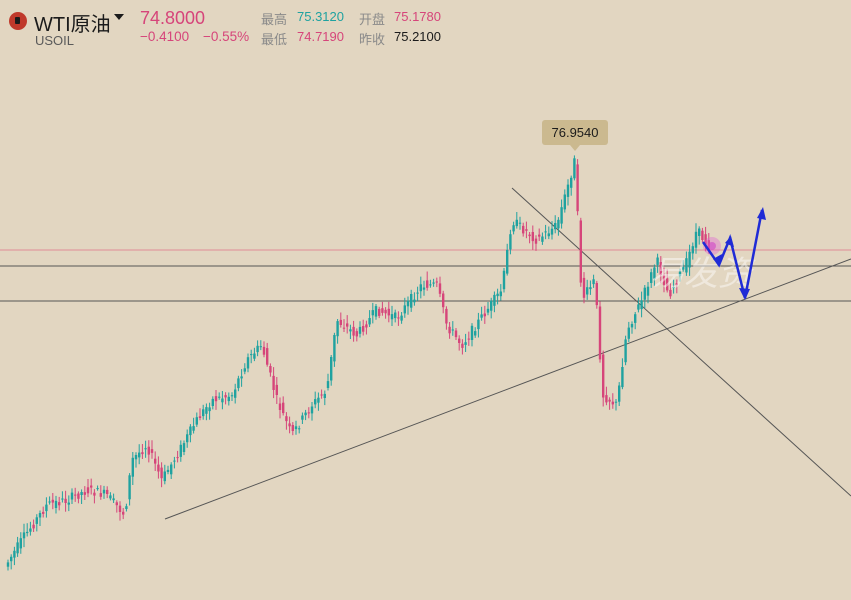 This screenshot has width=851, height=600. I want to click on last-price-dot, so click(712, 246).